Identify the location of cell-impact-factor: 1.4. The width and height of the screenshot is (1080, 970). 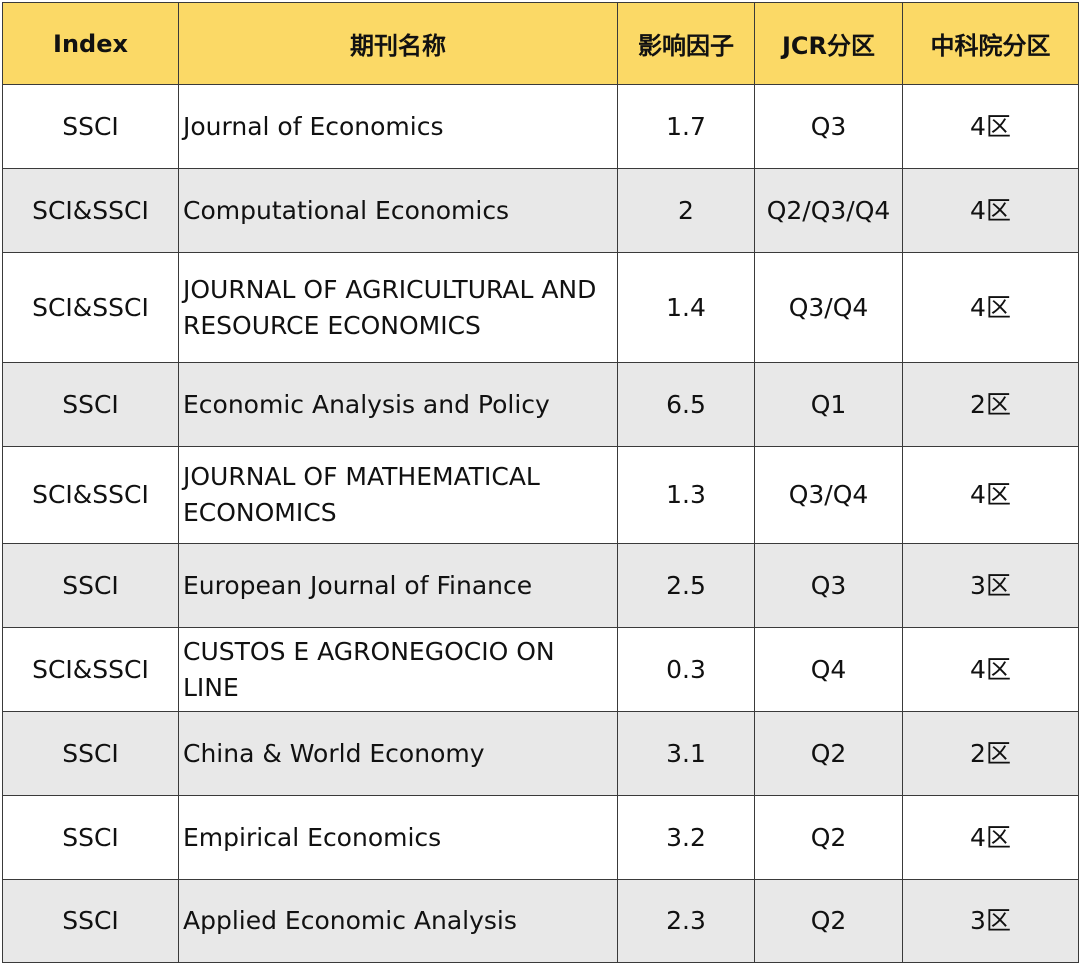
(686, 307).